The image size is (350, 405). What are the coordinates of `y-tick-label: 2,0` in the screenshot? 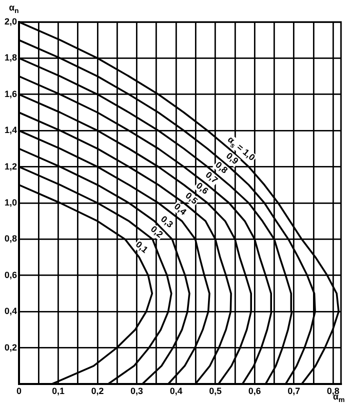 It's located at (10, 21).